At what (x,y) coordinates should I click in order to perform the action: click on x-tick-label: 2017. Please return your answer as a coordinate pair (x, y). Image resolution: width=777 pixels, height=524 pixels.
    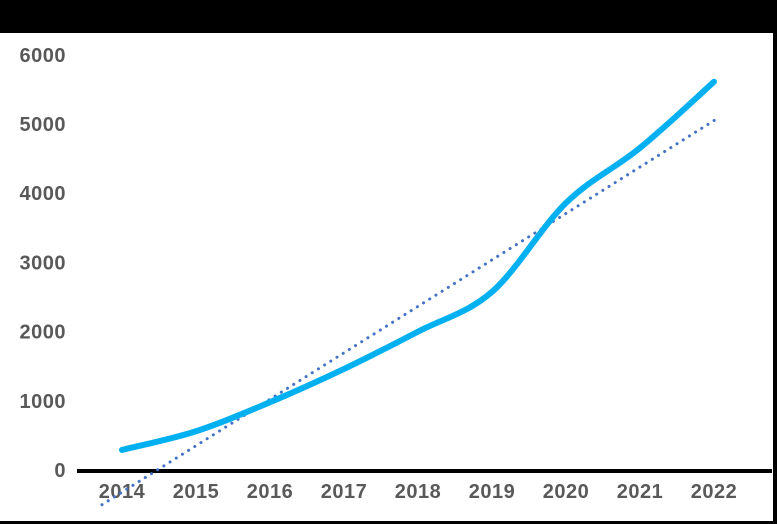
    Looking at the image, I should click on (344, 492).